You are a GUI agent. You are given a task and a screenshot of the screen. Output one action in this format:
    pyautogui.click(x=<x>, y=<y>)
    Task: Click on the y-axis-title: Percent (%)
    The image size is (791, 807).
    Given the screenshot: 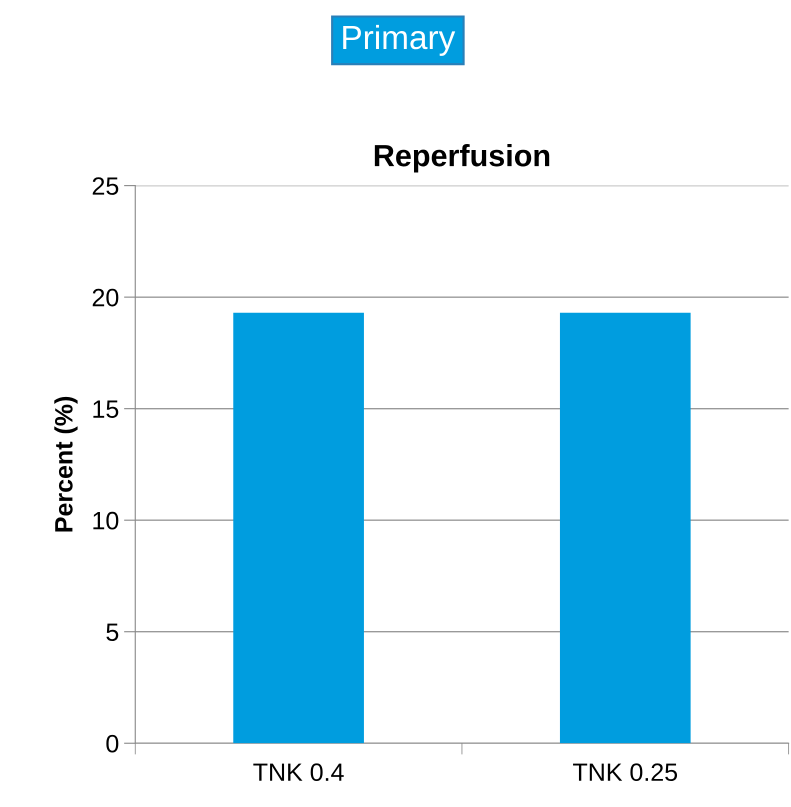 What is the action you would take?
    pyautogui.click(x=66, y=464)
    